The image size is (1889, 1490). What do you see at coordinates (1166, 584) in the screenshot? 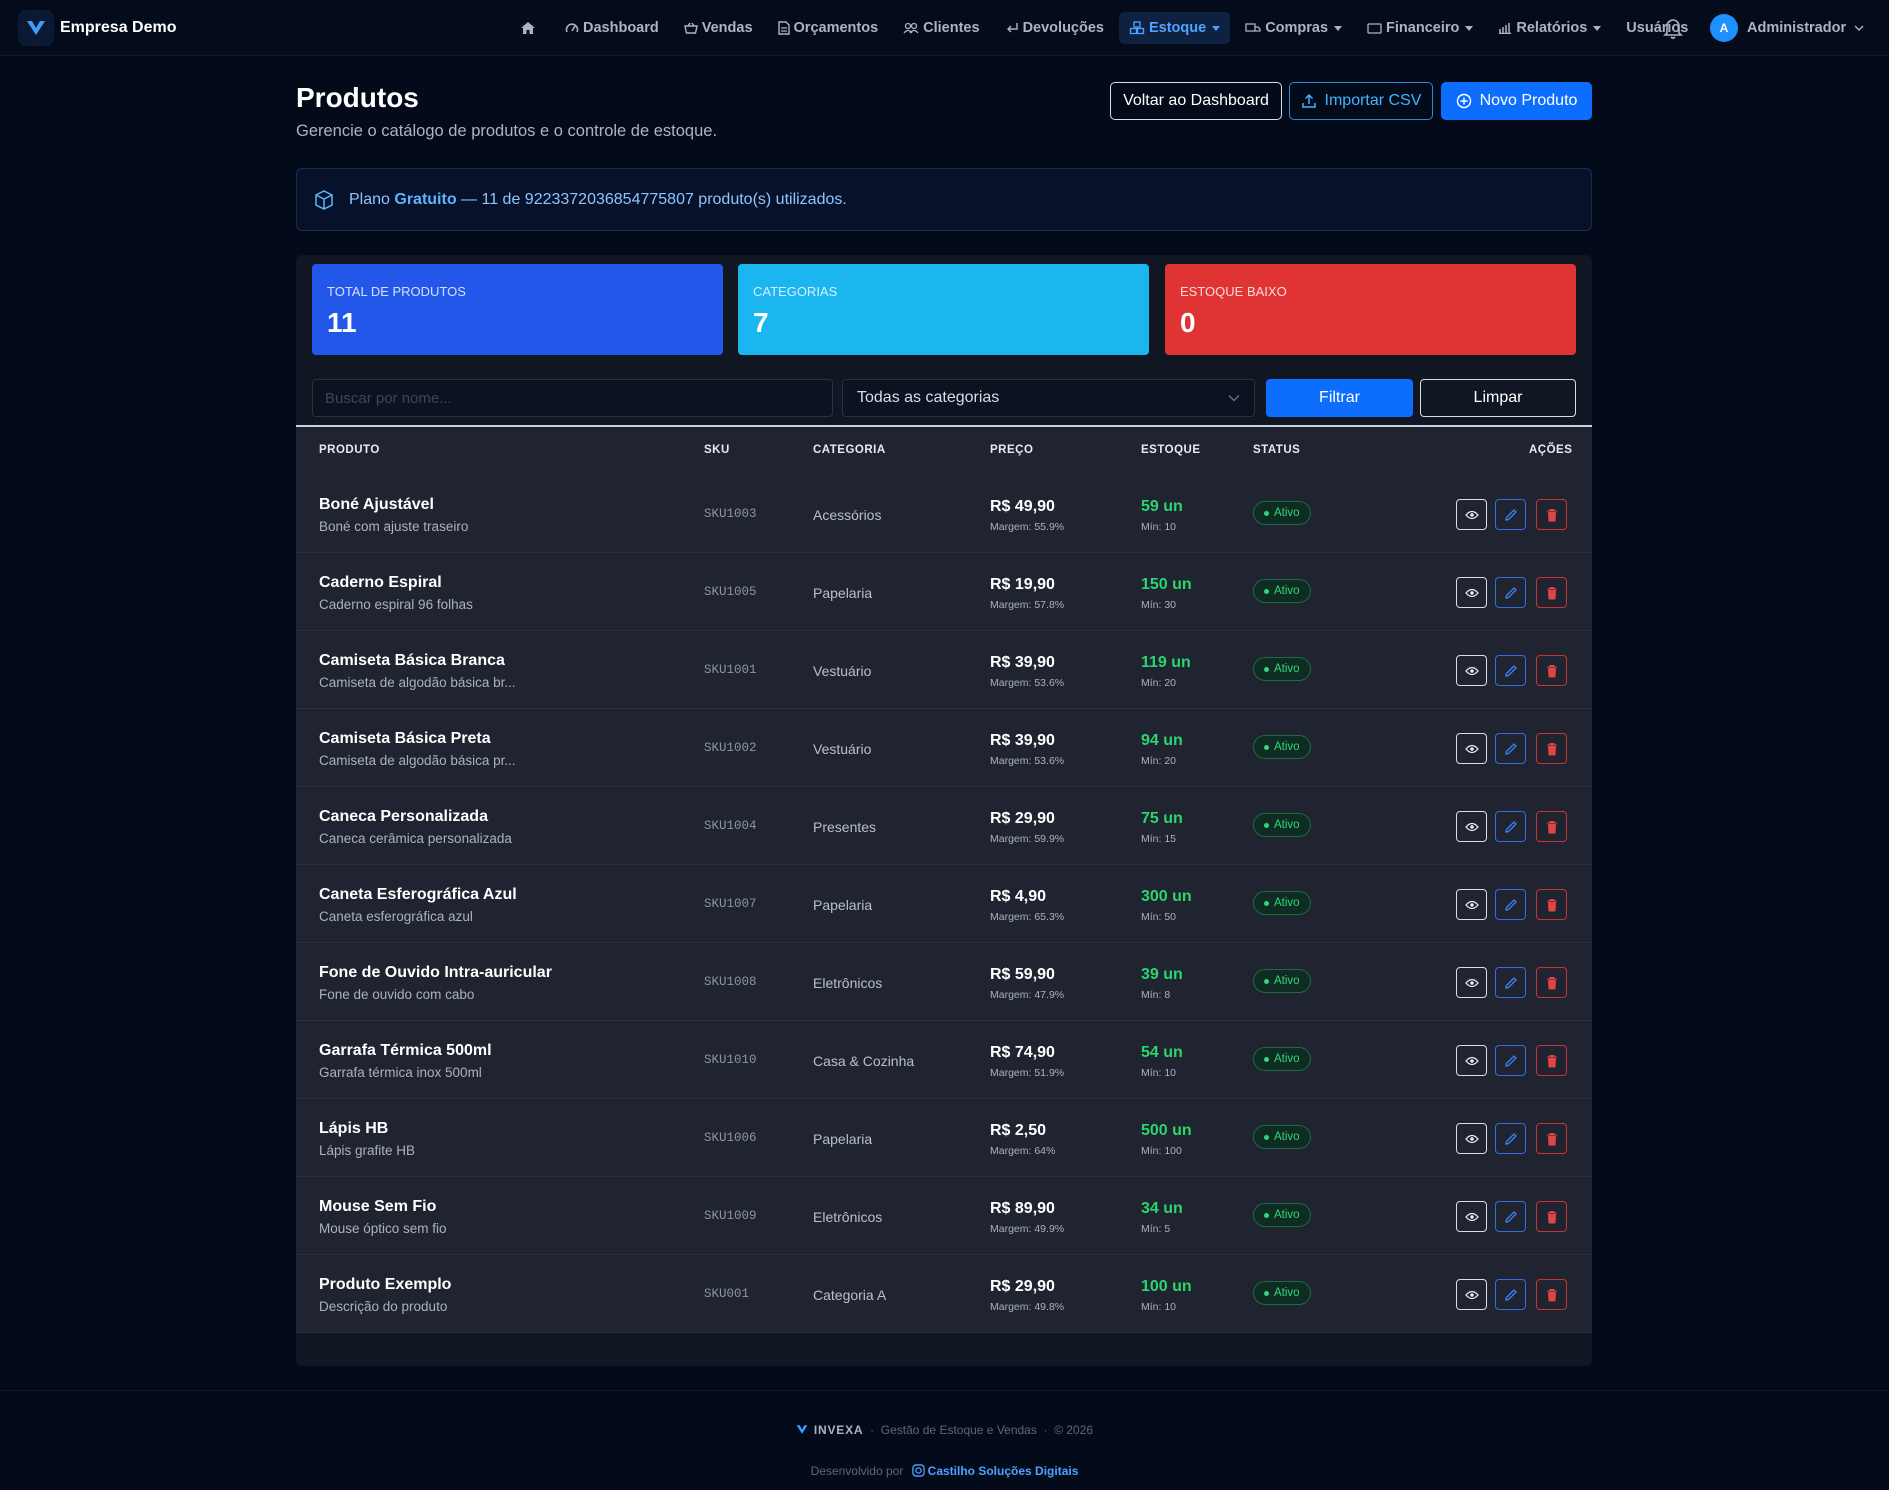
I see `product-stock: 150 un` at bounding box center [1166, 584].